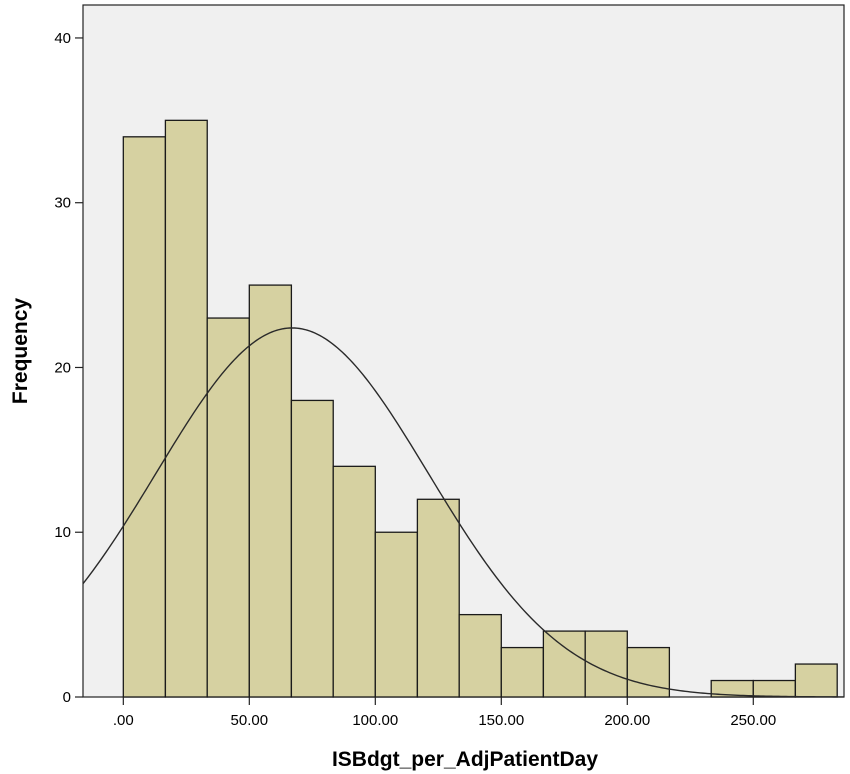  What do you see at coordinates (20, 351) in the screenshot?
I see `y-axis-title: Frequency` at bounding box center [20, 351].